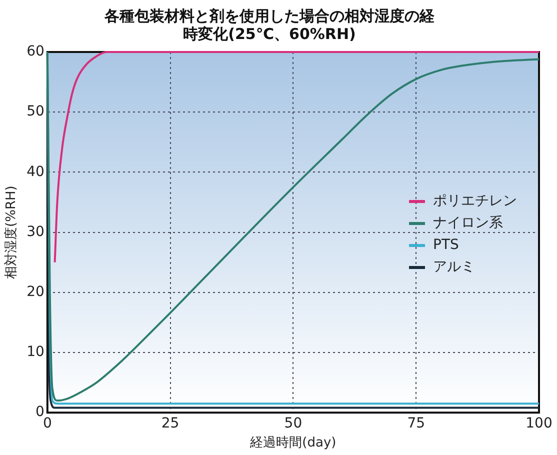 Image resolution: width=557 pixels, height=455 pixels. I want to click on x-tick-label: 50, so click(293, 424).